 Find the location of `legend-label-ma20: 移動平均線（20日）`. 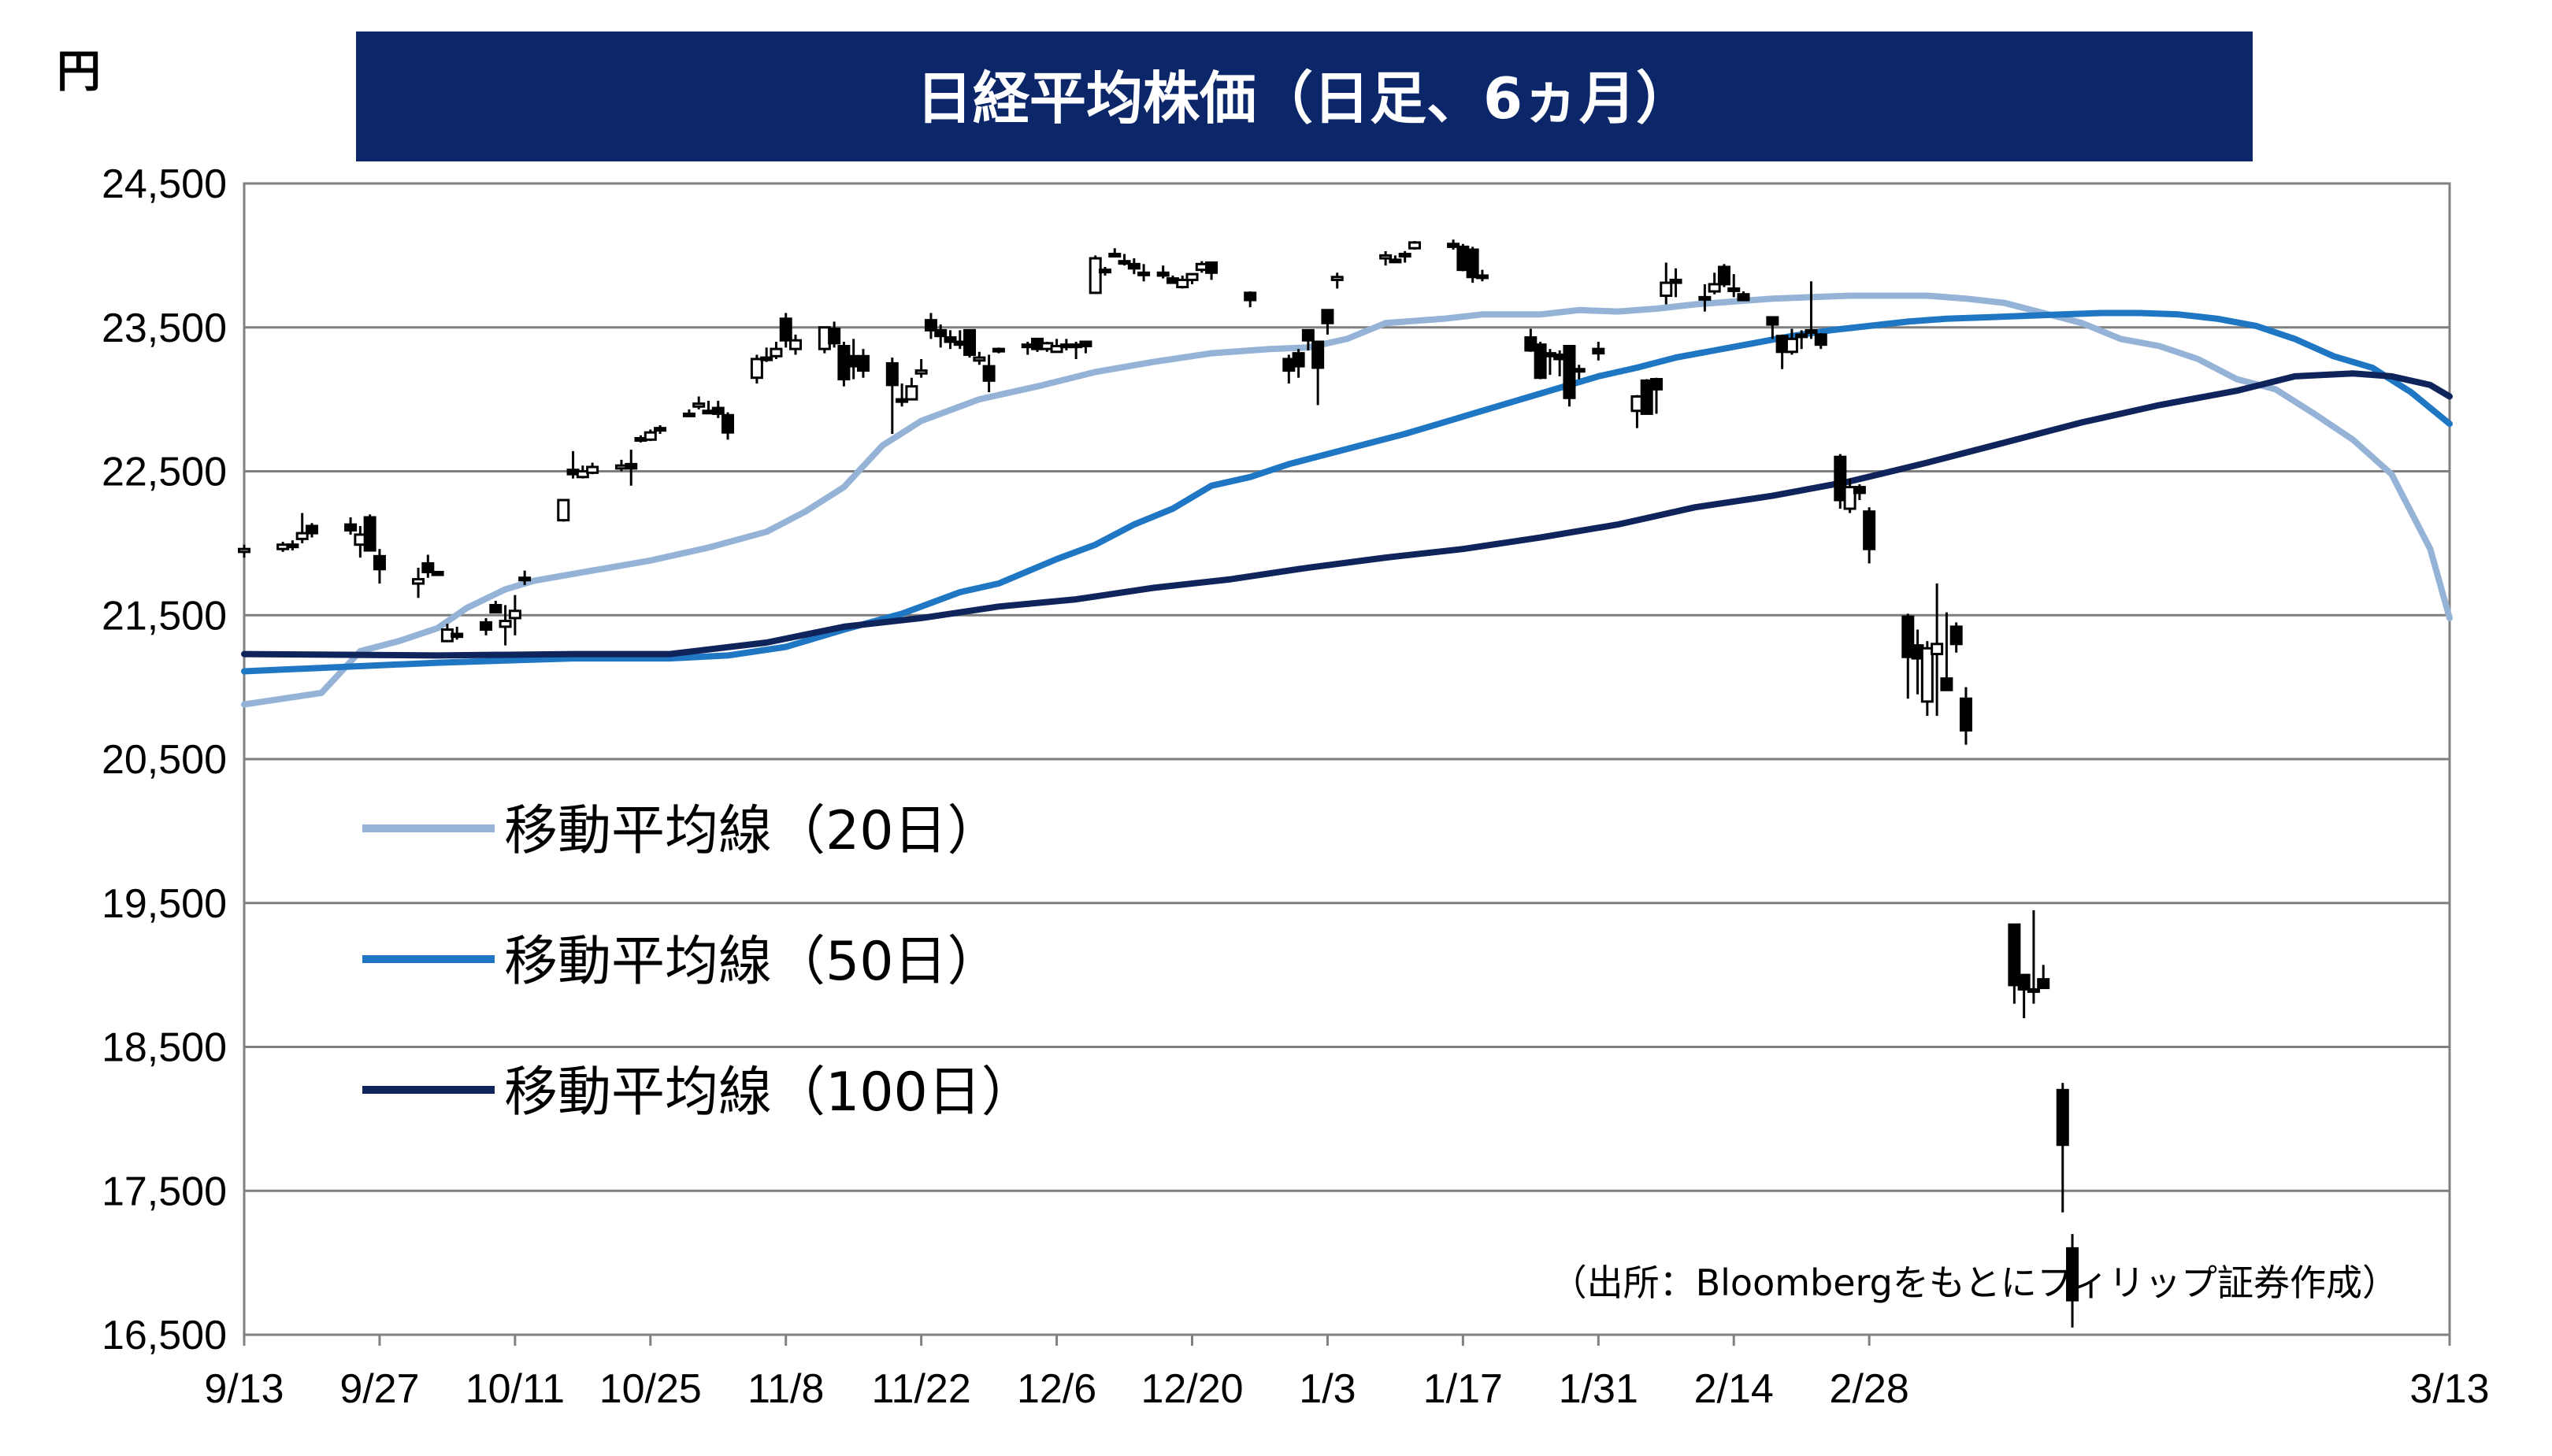

legend-label-ma20: 移動平均線（20日） is located at coordinates (752, 831).